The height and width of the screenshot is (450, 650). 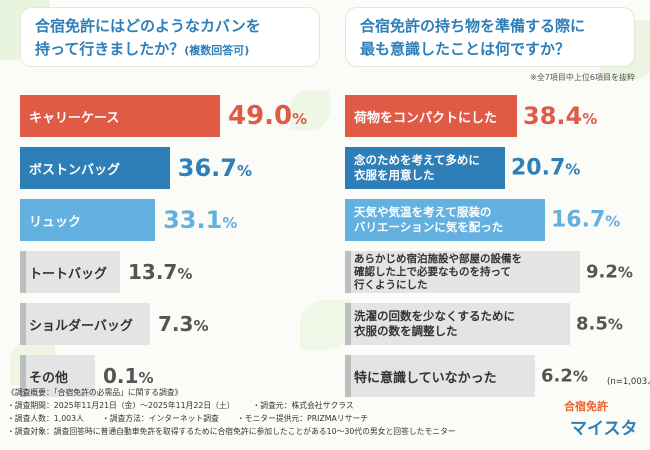 What do you see at coordinates (586, 406) in the screenshot?
I see `logo-top-text: 合宿免許` at bounding box center [586, 406].